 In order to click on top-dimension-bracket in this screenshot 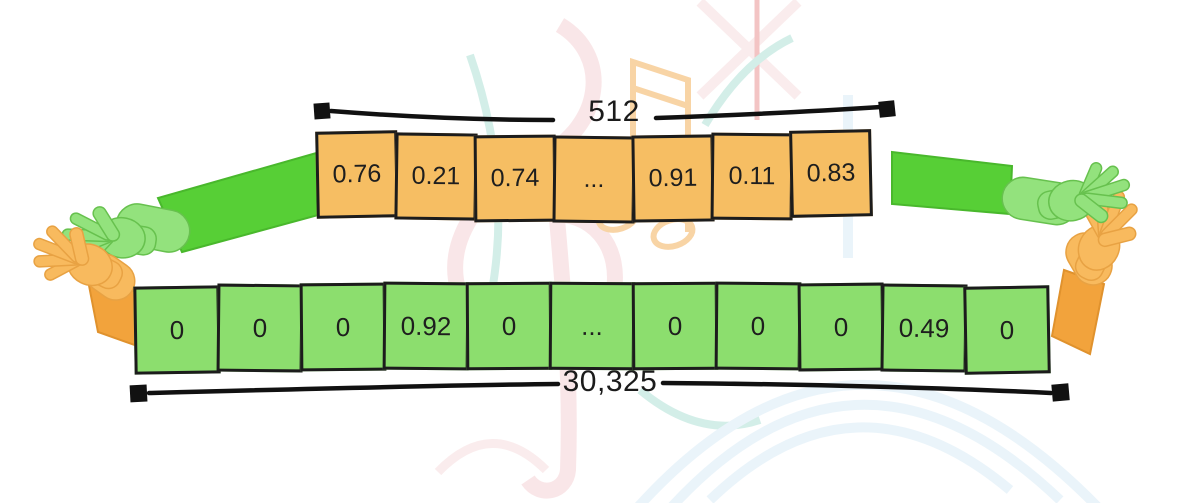, I will do `click(604, 111)`.